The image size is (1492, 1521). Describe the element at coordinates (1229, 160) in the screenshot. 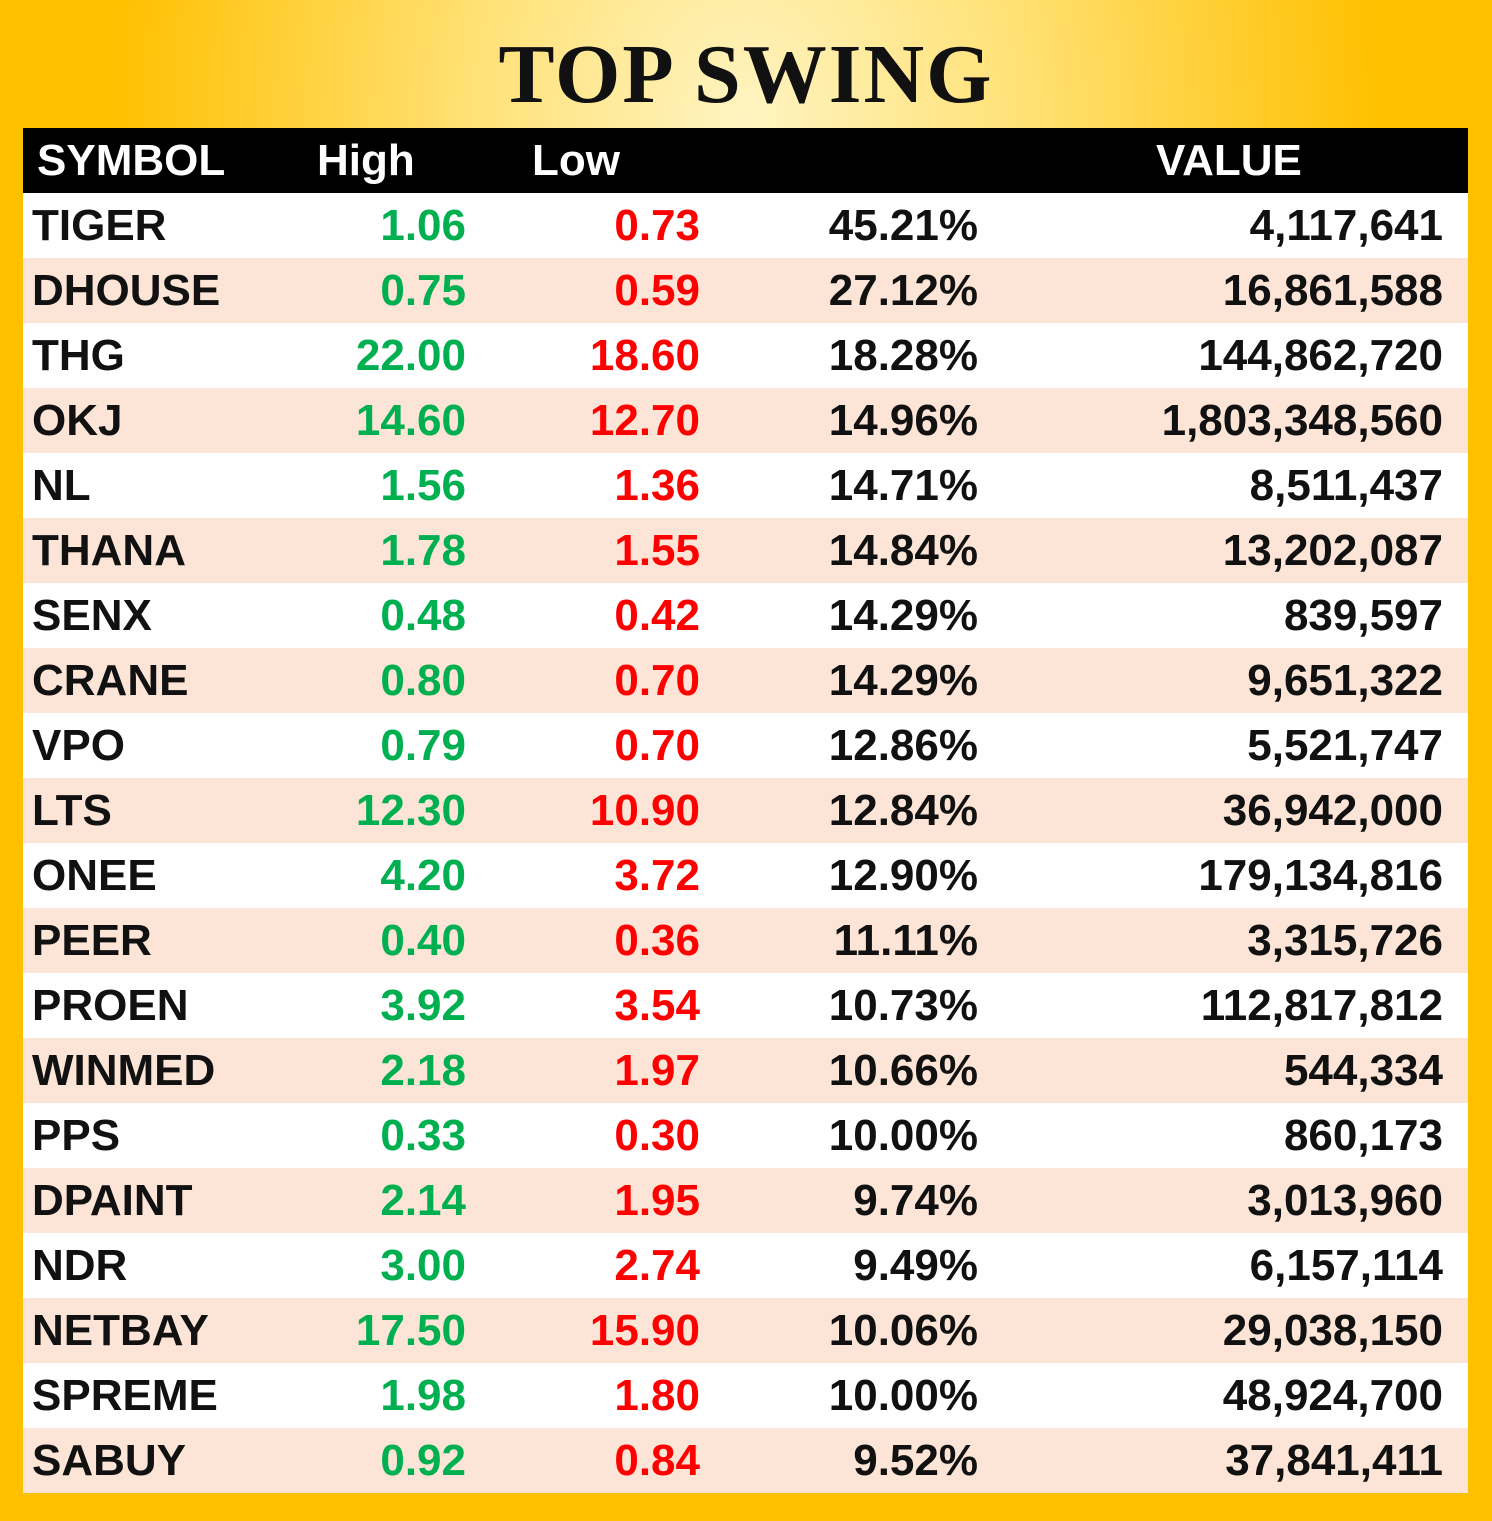

I see `column-header-value: VALUE` at that location.